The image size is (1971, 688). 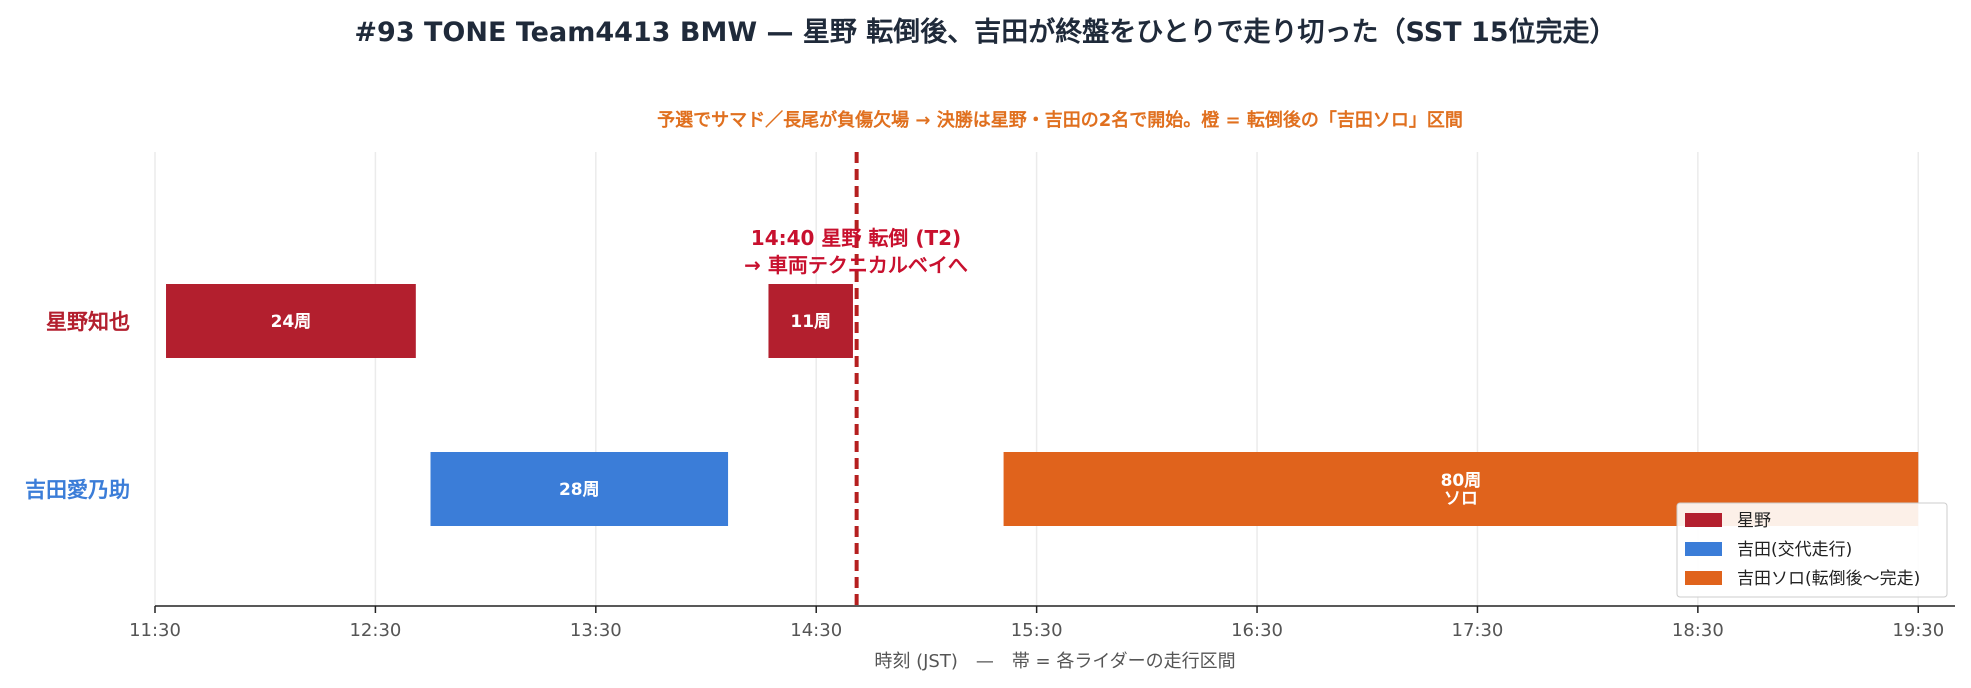 I want to click on x-tick-label: 17:30, so click(x=1478, y=630).